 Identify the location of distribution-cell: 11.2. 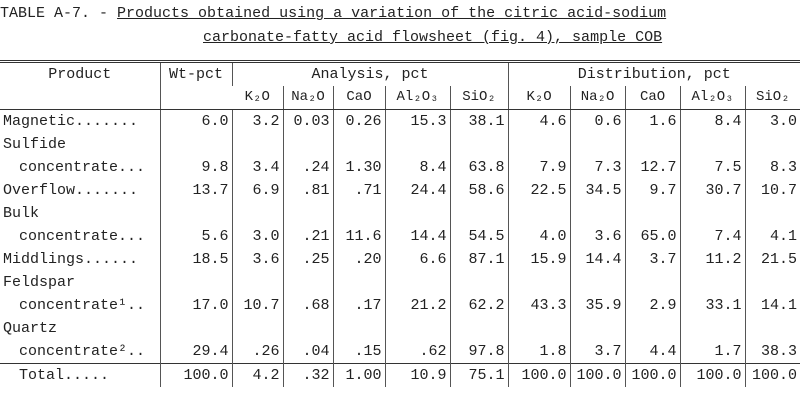
(712, 259).